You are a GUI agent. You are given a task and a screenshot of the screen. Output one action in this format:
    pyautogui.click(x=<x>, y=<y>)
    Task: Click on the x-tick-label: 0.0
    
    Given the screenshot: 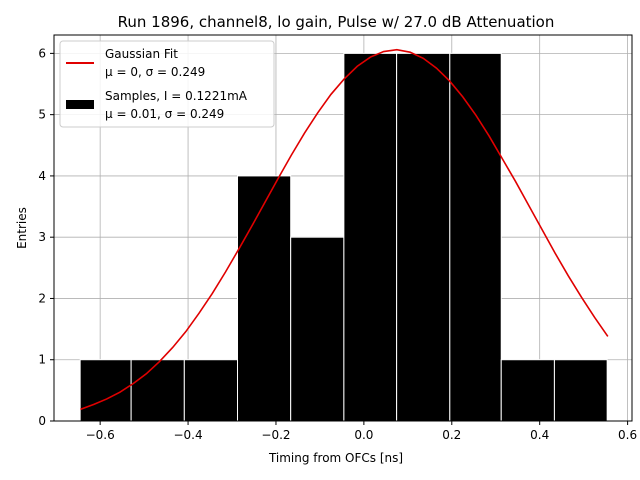 What is the action you would take?
    pyautogui.click(x=363, y=435)
    